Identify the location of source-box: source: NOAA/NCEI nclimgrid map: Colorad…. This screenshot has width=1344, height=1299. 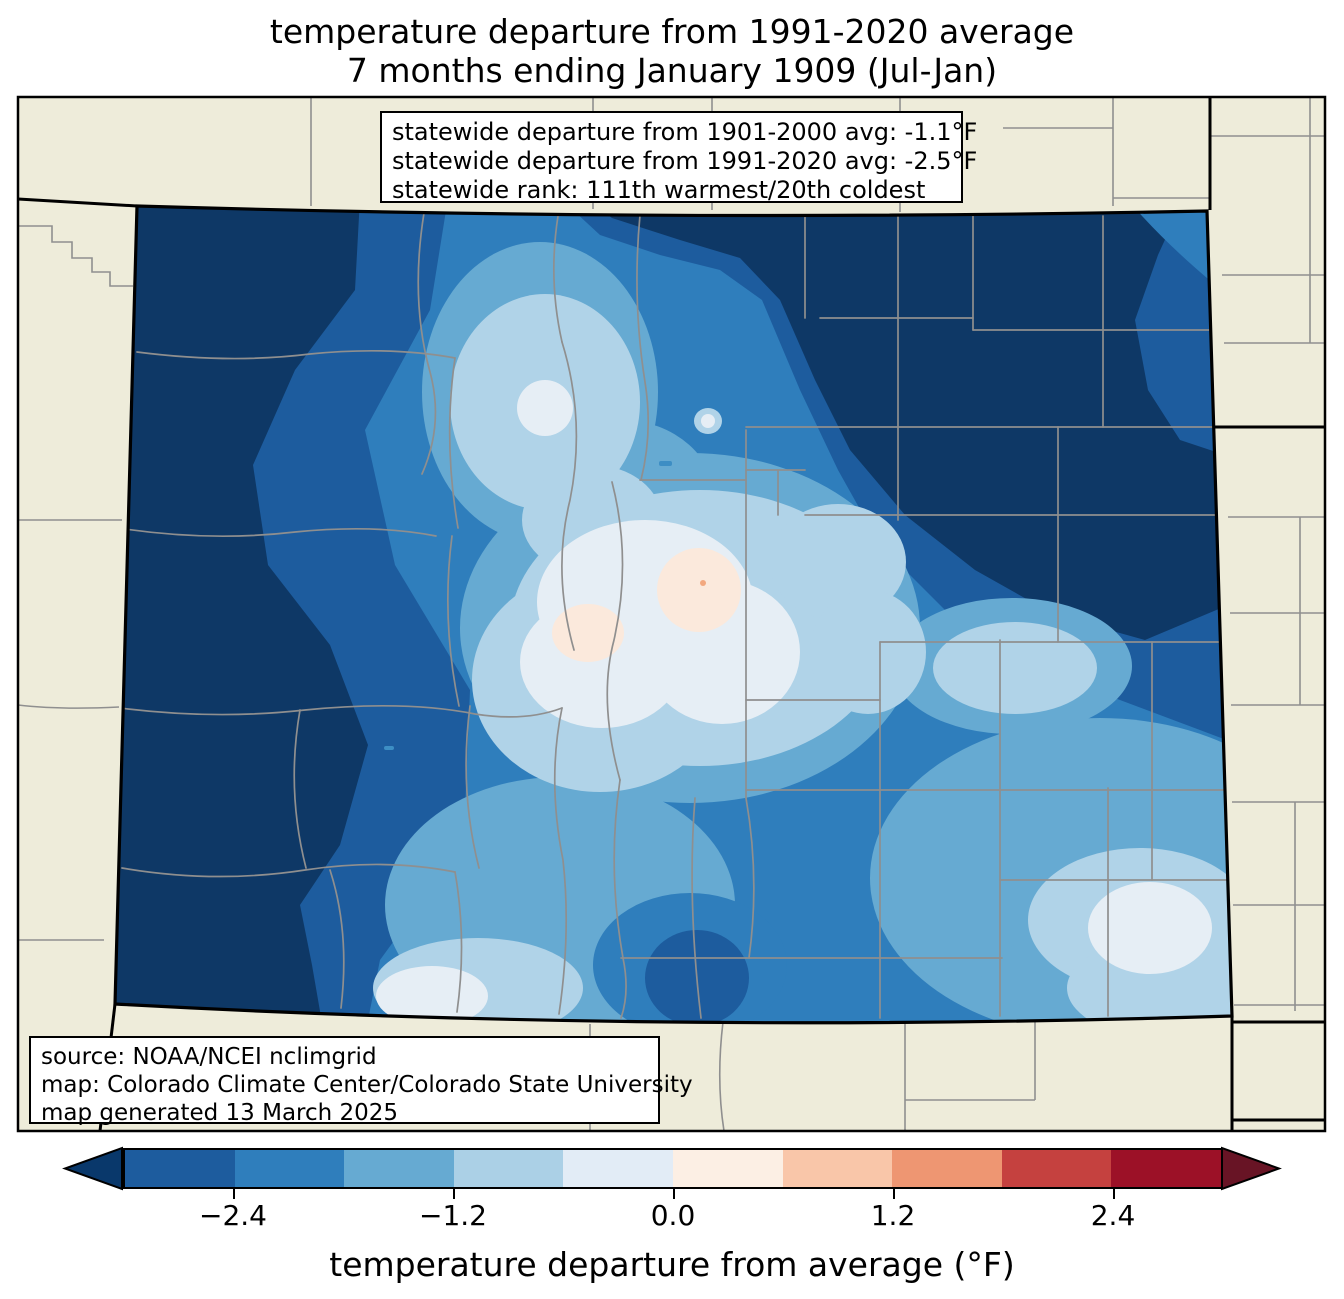
(361, 1081).